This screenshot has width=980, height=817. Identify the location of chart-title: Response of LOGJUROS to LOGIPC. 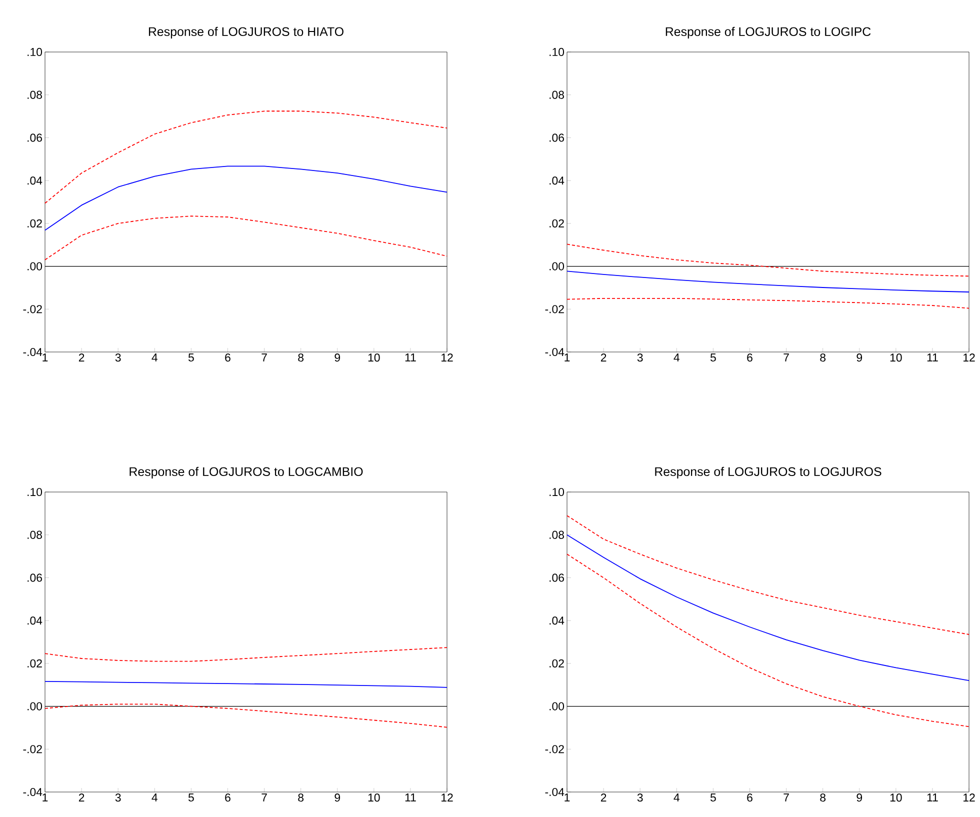
(768, 32).